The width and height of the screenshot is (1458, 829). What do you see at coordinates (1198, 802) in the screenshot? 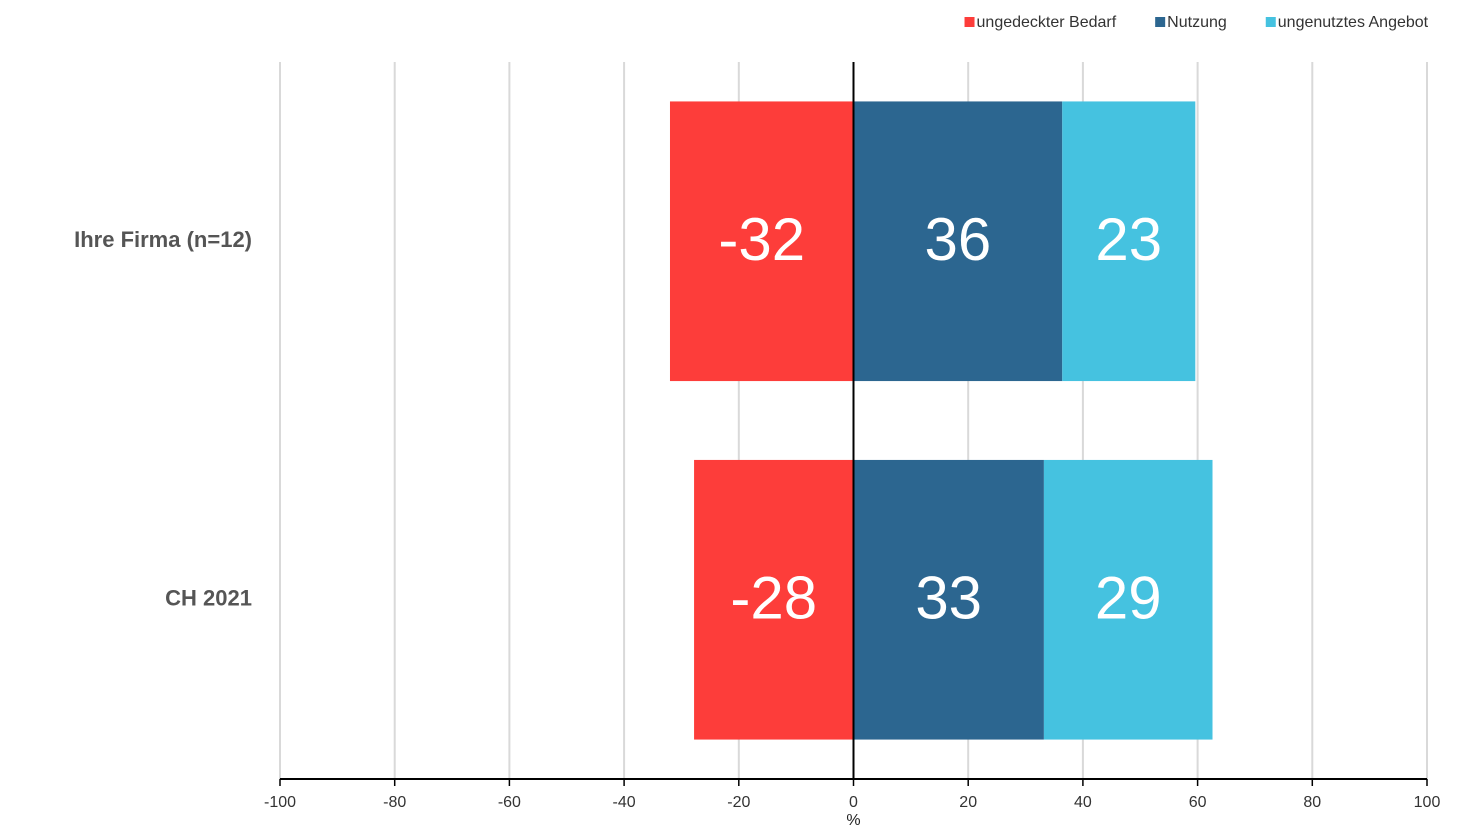
I see `x-tick-label: 60` at bounding box center [1198, 802].